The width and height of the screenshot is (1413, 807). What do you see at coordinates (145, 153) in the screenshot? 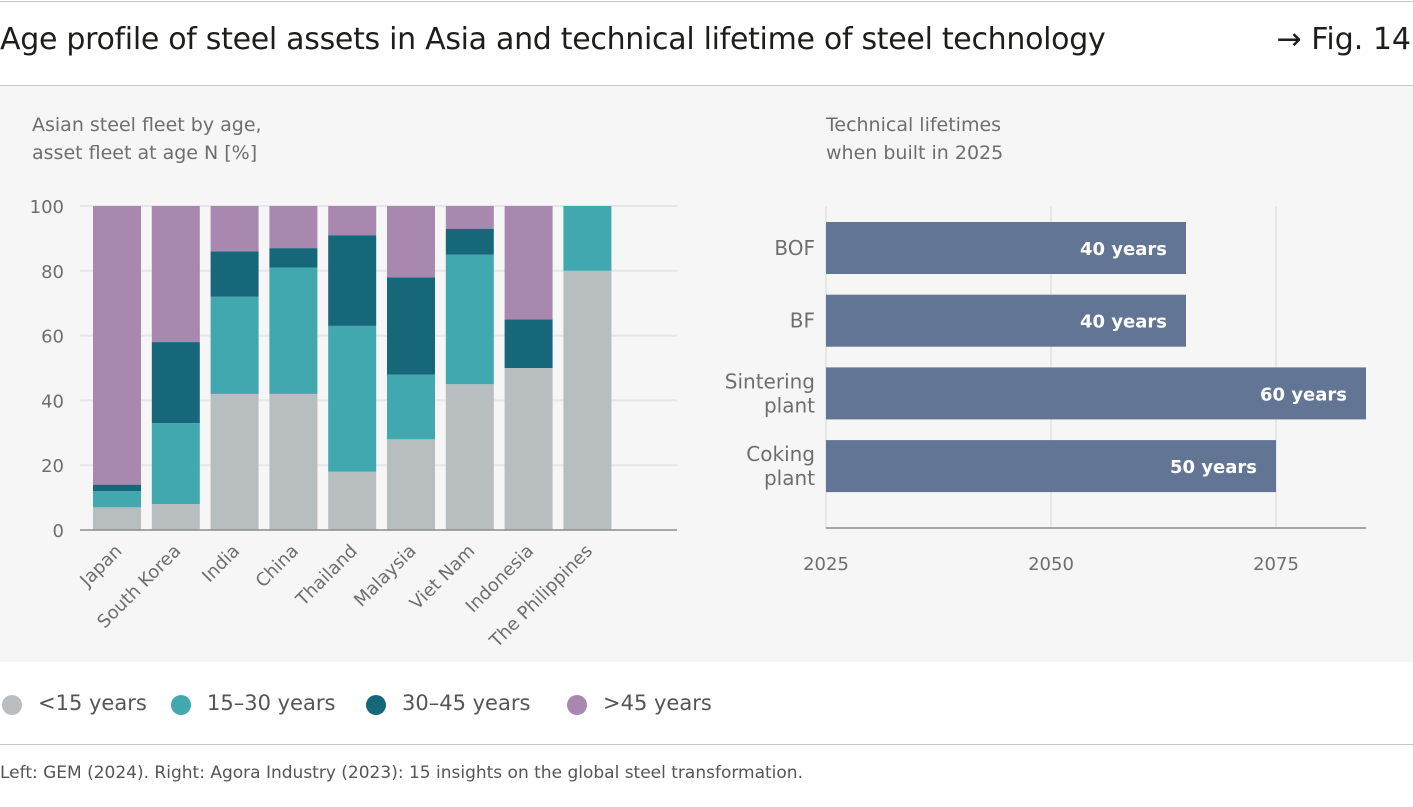
I see `left-chart-title-line2: asset fleet at age N [%]` at bounding box center [145, 153].